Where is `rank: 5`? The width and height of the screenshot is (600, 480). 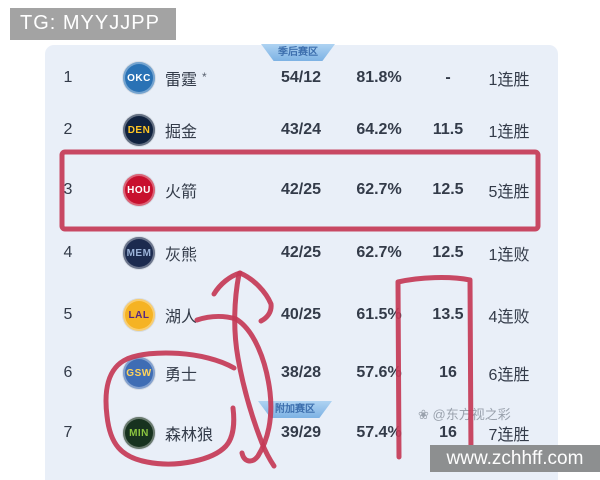 rank: 5 is located at coordinates (68, 314).